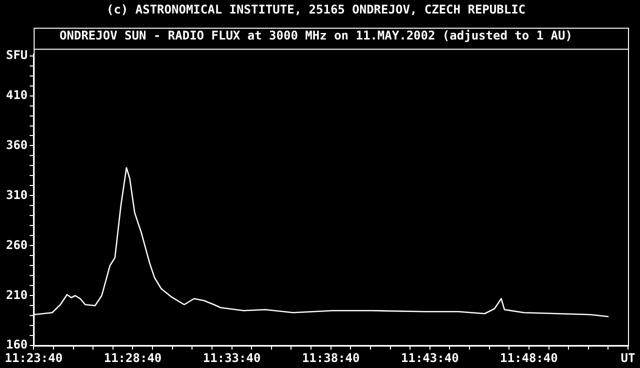 The height and width of the screenshot is (368, 640). I want to click on x-tick-label: UT, so click(628, 357).